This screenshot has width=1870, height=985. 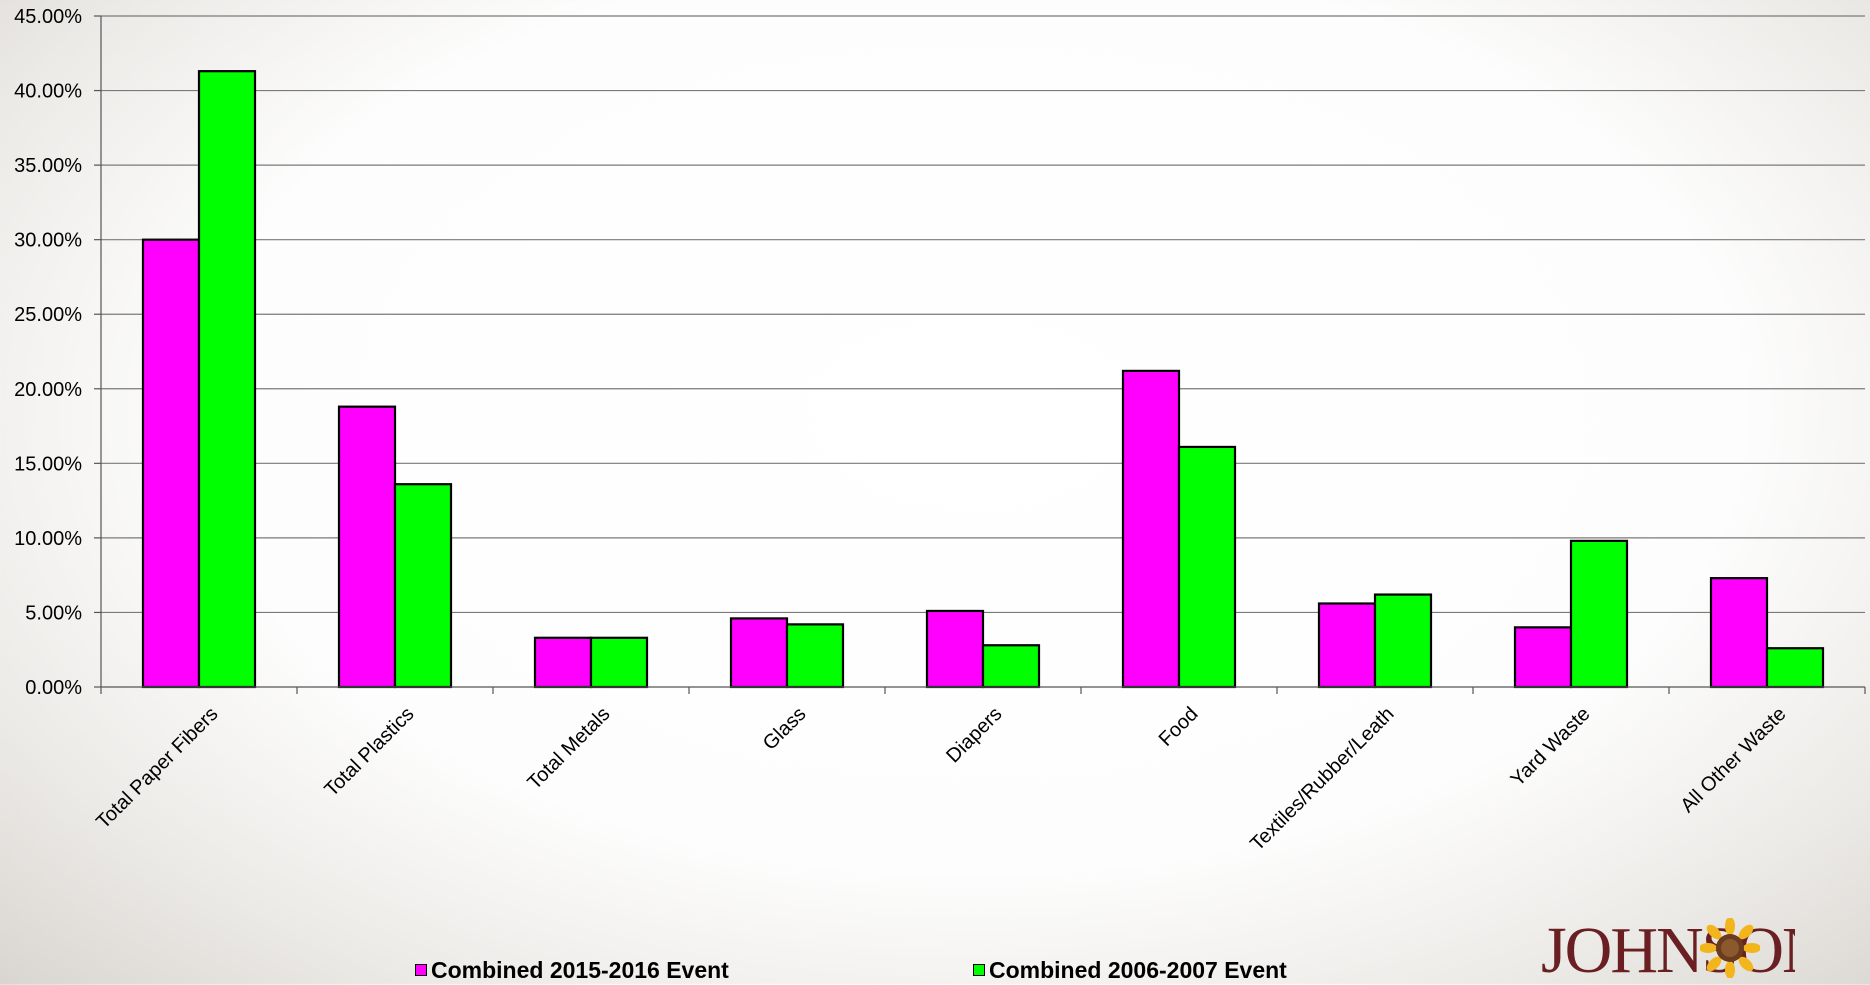 What do you see at coordinates (48, 315) in the screenshot?
I see `y-tick-label: 25.00%` at bounding box center [48, 315].